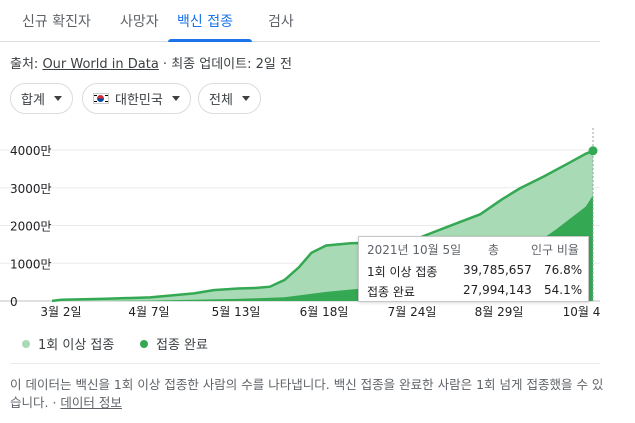 The width and height of the screenshot is (635, 423). I want to click on x-tick-label: 7월 24일, so click(412, 312).